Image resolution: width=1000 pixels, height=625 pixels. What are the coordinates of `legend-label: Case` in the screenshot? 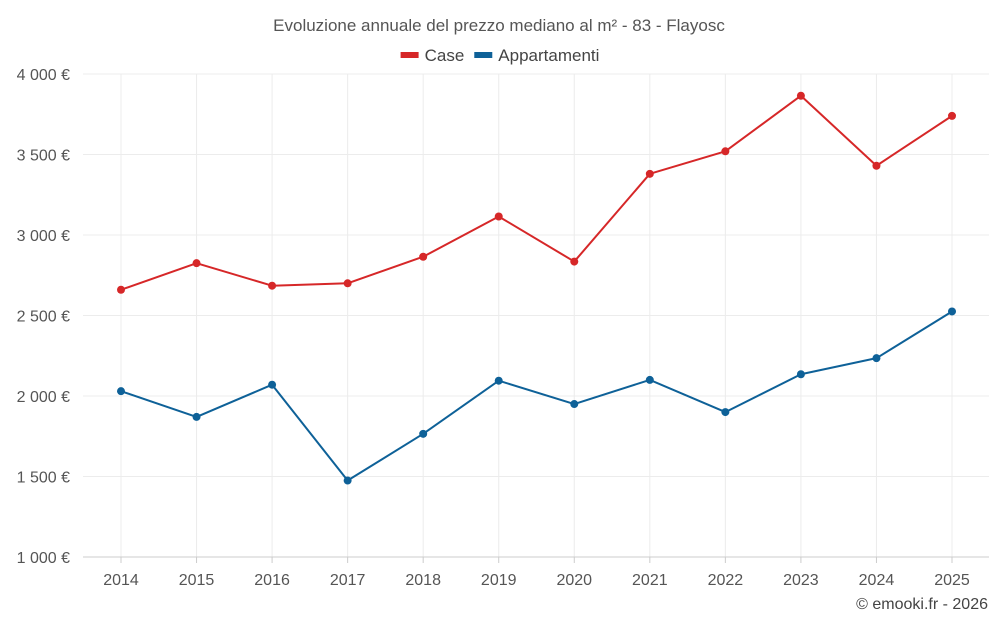 It's located at (445, 55).